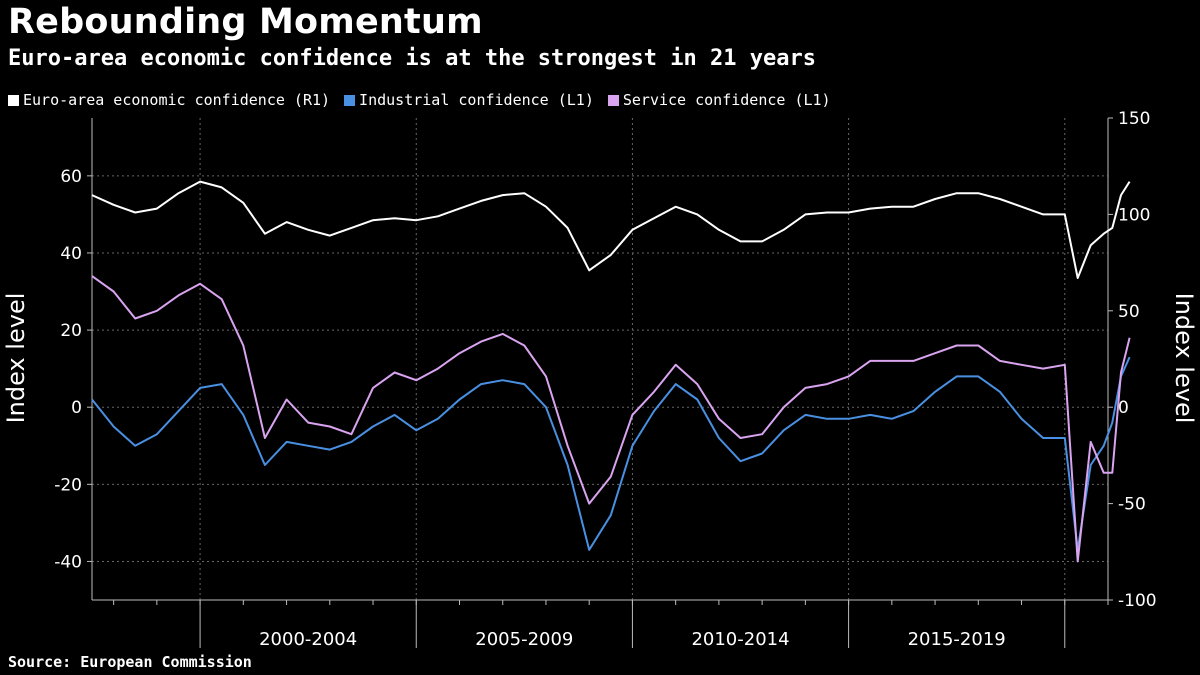 This screenshot has height=675, width=1200. What do you see at coordinates (524, 639) in the screenshot?
I see `x-tick-label: 2005-2009` at bounding box center [524, 639].